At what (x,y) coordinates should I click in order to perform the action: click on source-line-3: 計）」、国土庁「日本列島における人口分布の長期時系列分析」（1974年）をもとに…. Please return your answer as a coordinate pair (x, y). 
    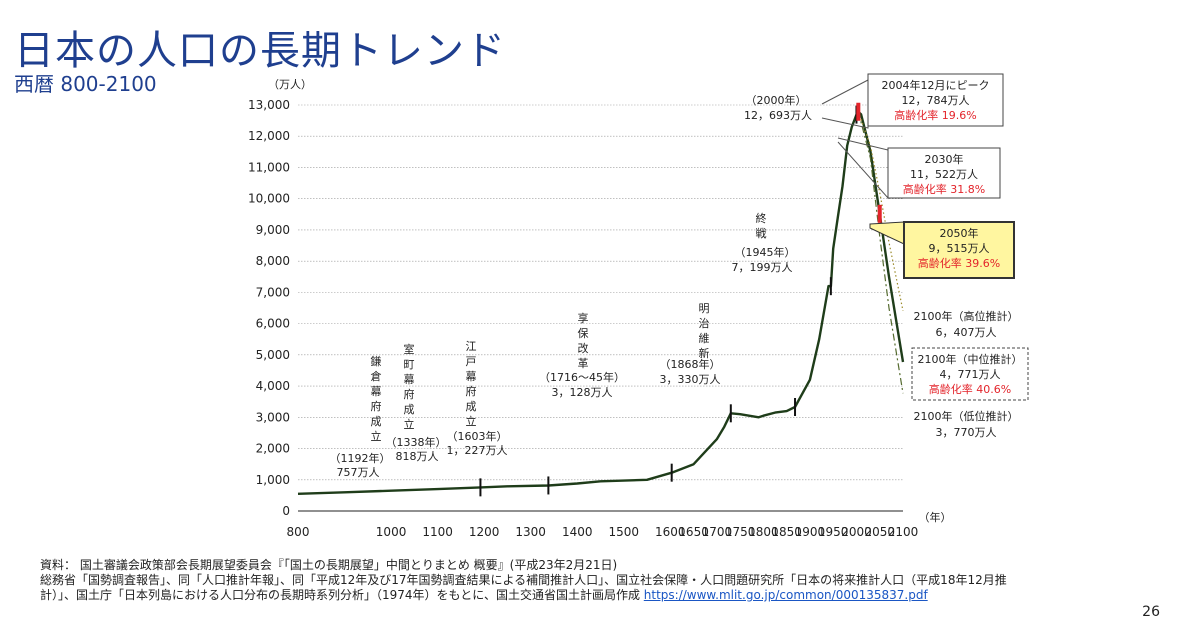
    Looking at the image, I should click on (580, 595).